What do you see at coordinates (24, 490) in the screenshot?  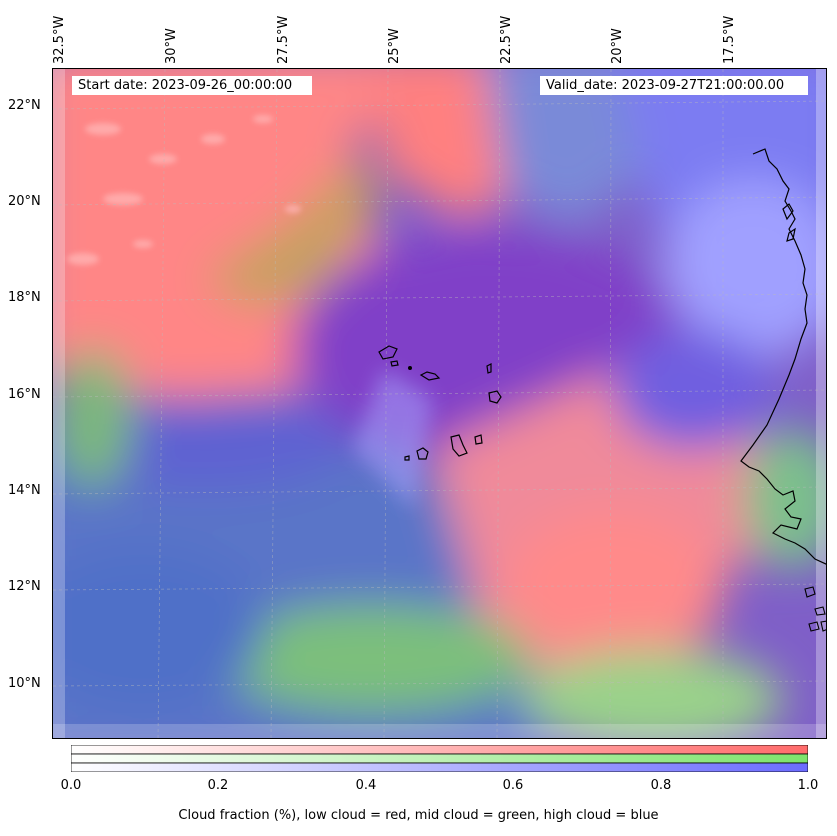 I see `lat-label-14n: 14°N` at bounding box center [24, 490].